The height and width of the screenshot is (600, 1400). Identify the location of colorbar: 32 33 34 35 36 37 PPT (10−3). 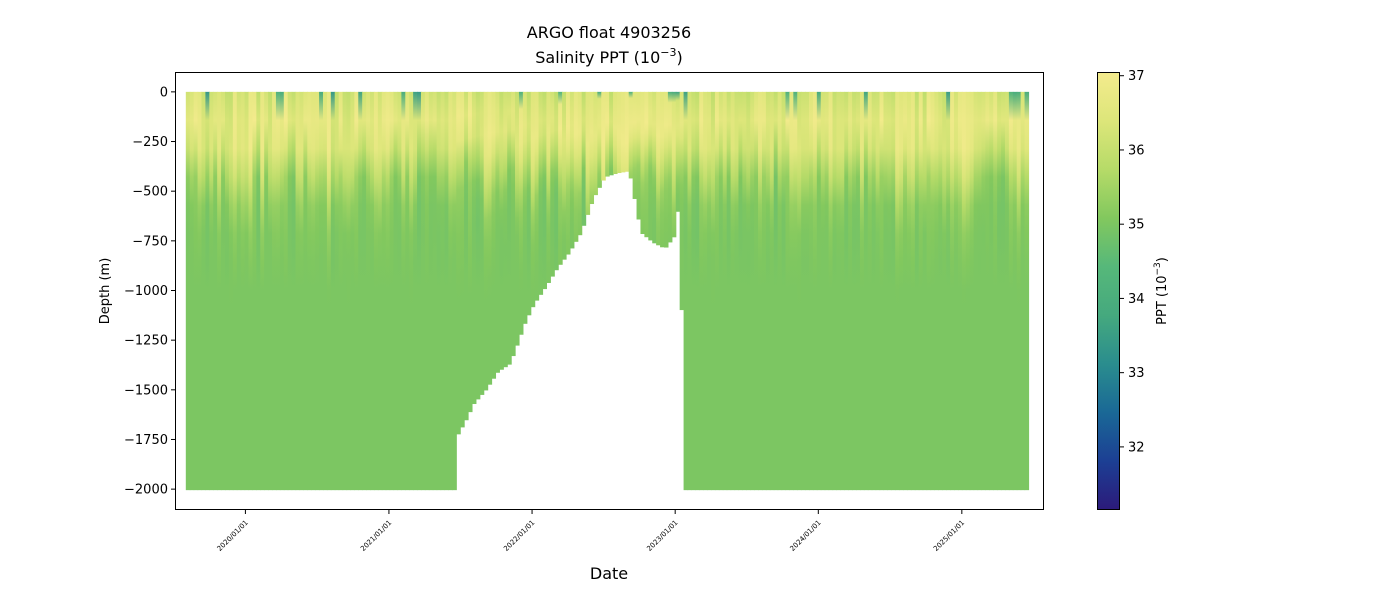
(1133, 289).